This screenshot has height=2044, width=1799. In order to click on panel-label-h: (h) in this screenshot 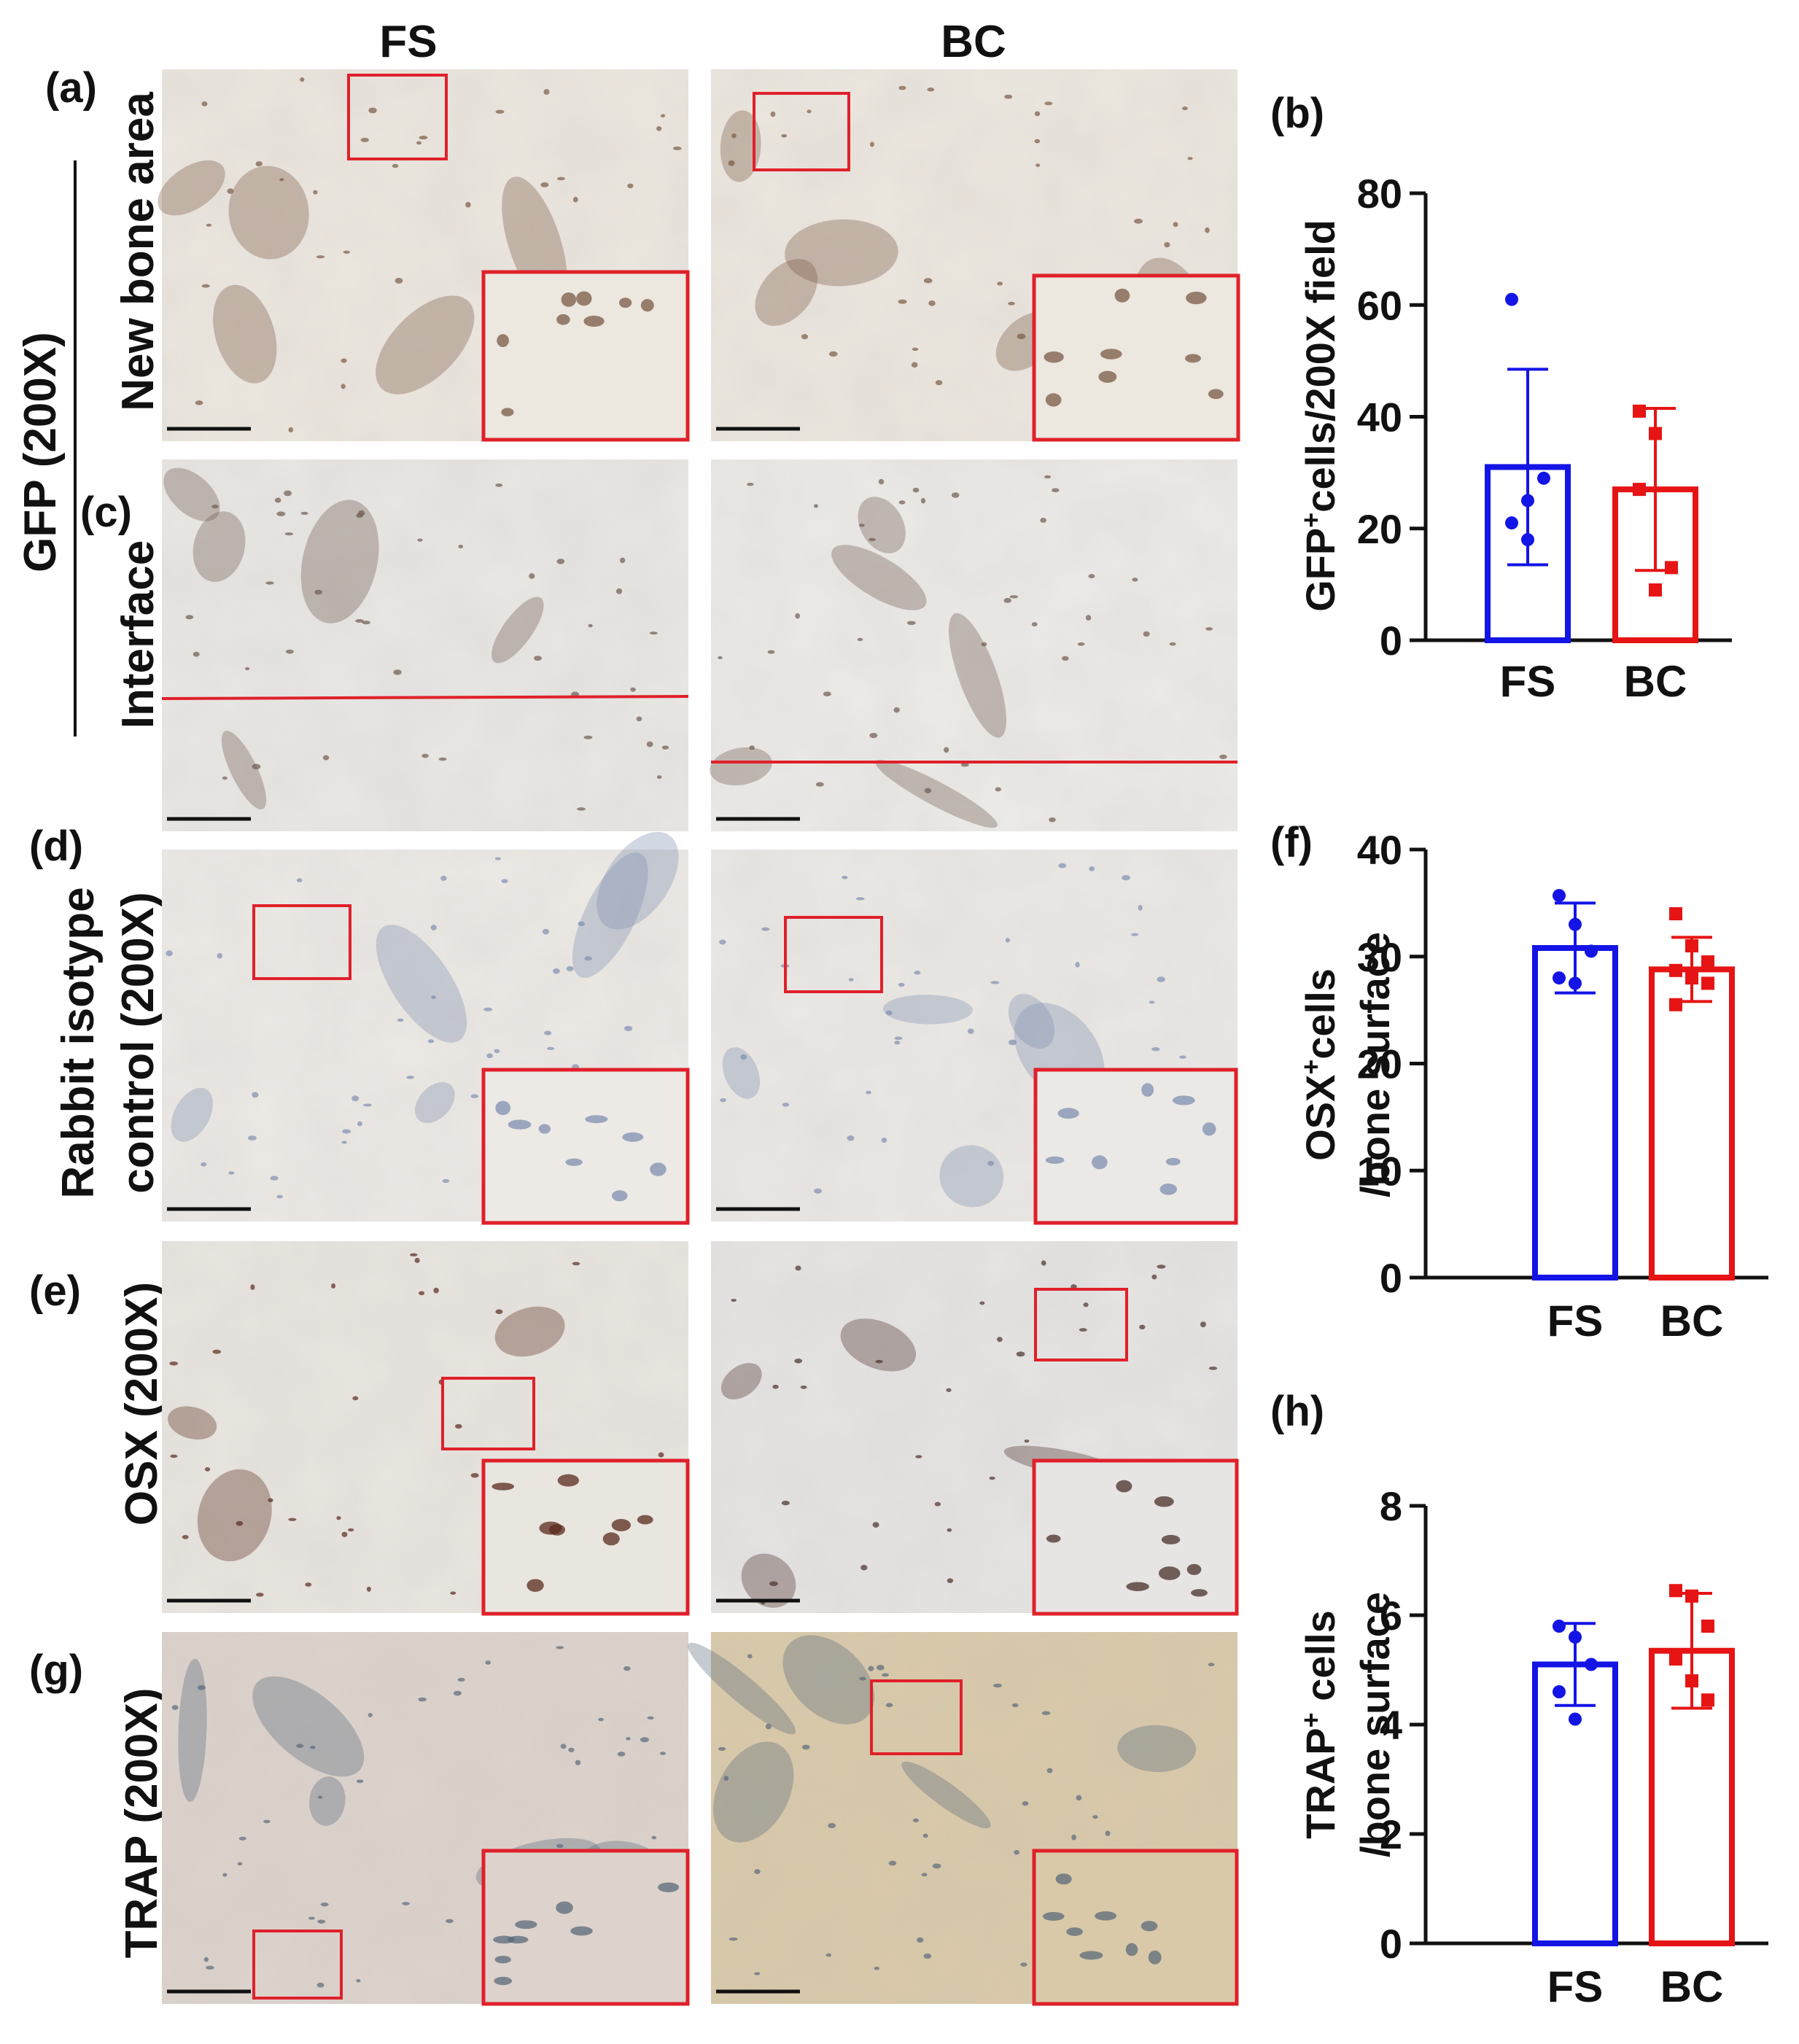, I will do `click(1297, 1412)`.